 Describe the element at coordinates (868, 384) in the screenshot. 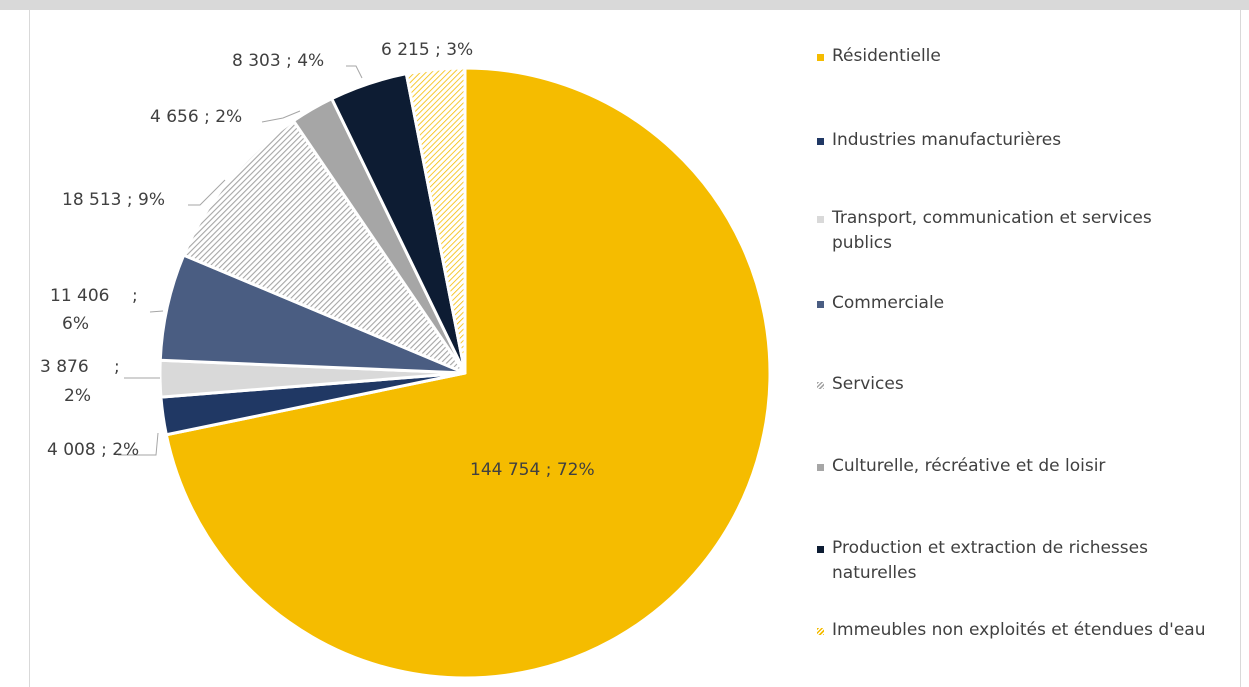

I see `legend-label: Services` at that location.